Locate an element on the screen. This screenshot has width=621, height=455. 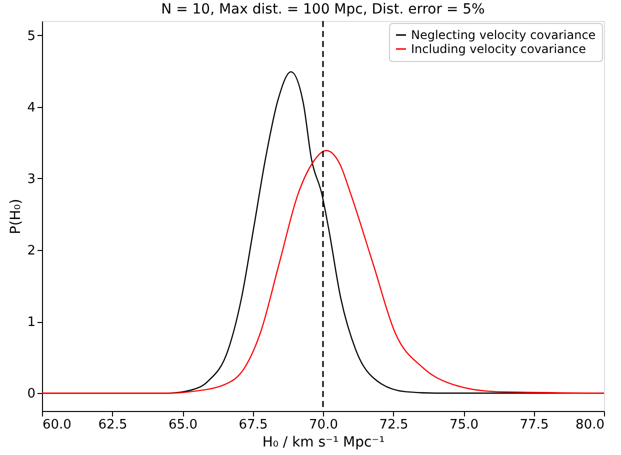
x-tick-label: 70.0 is located at coordinates (323, 425).